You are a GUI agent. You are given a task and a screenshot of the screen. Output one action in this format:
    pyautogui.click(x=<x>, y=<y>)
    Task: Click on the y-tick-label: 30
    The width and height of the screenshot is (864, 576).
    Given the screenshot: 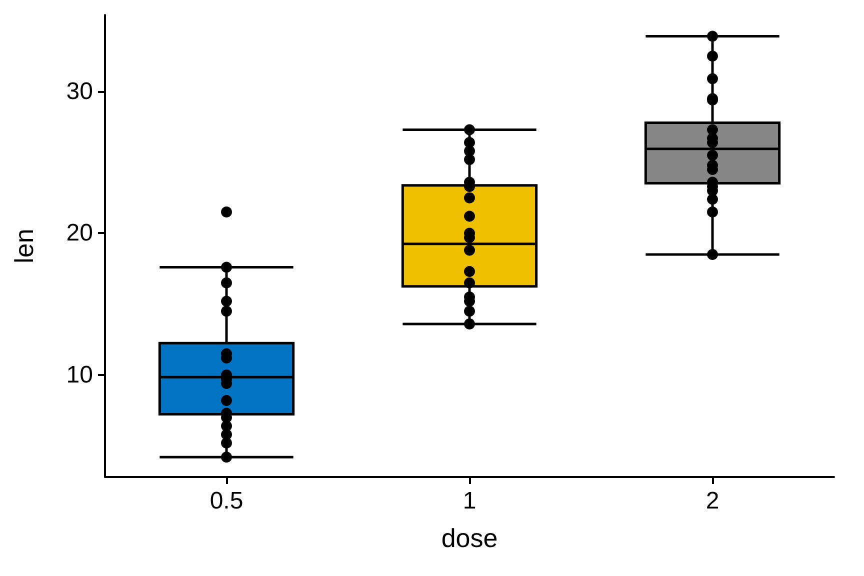 What is the action you would take?
    pyautogui.click(x=79, y=92)
    